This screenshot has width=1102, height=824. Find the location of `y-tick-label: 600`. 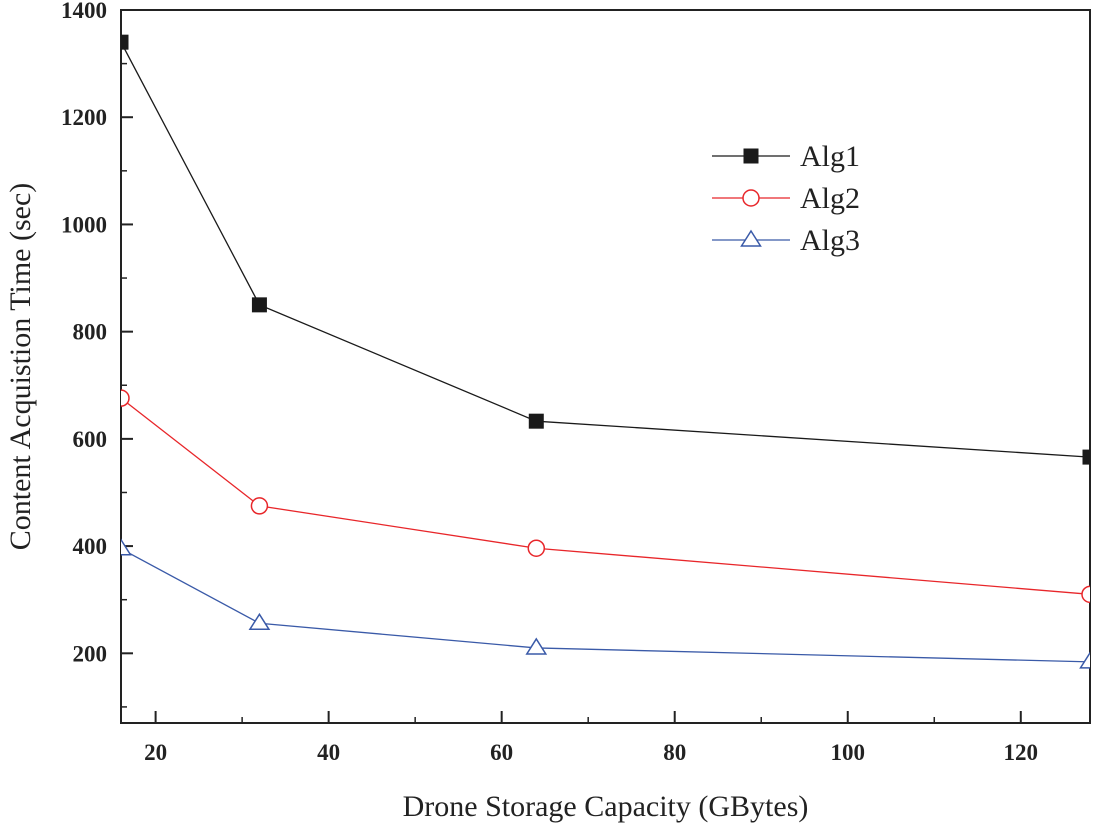

y-tick-label: 600 is located at coordinates (90, 439).